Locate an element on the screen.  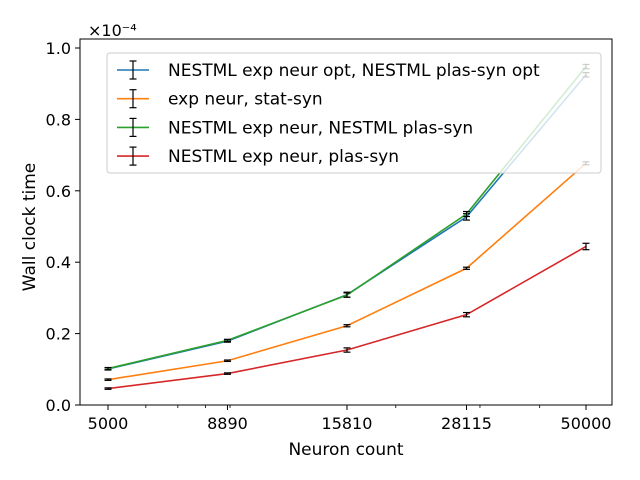
x-tick-label: 50000 is located at coordinates (586, 423).